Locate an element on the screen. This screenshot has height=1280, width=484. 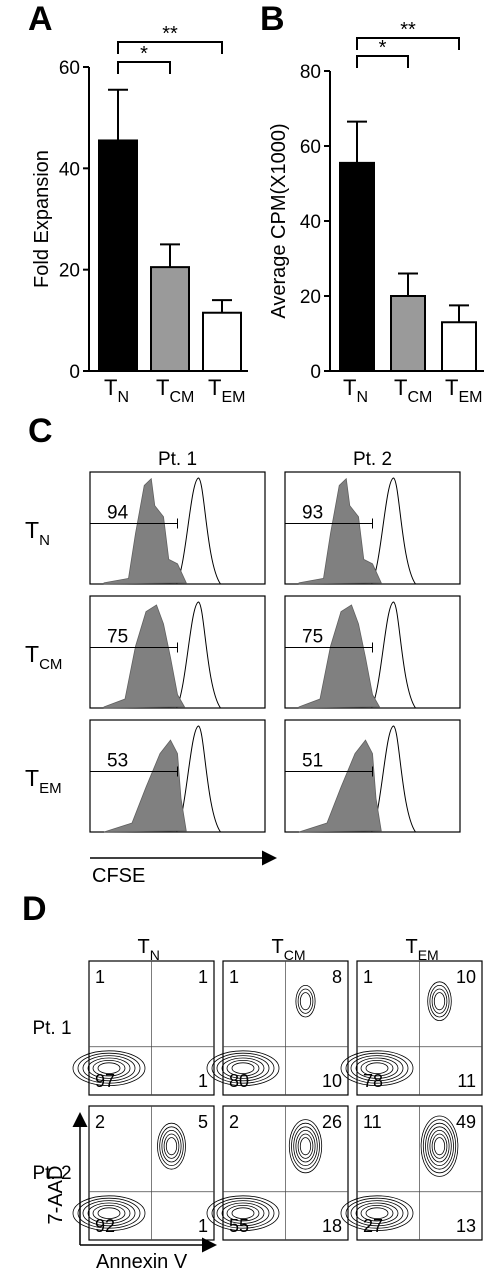
category-label: TN is located at coordinates (116, 390).